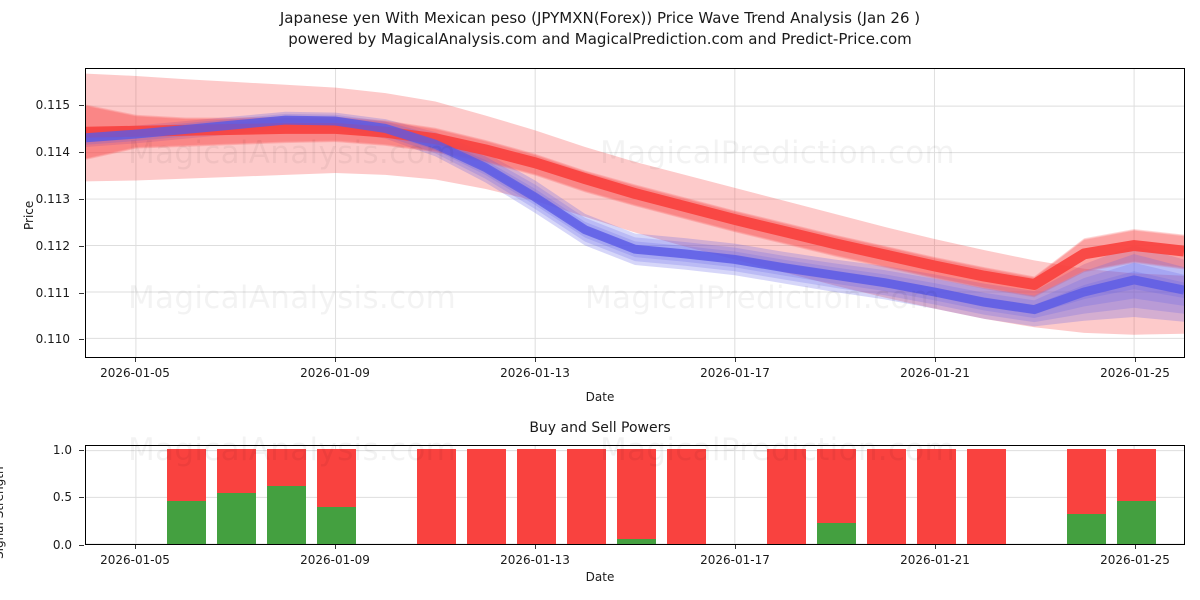  What do you see at coordinates (600, 577) in the screenshot?
I see `signals-x-axis-title: Date` at bounding box center [600, 577].